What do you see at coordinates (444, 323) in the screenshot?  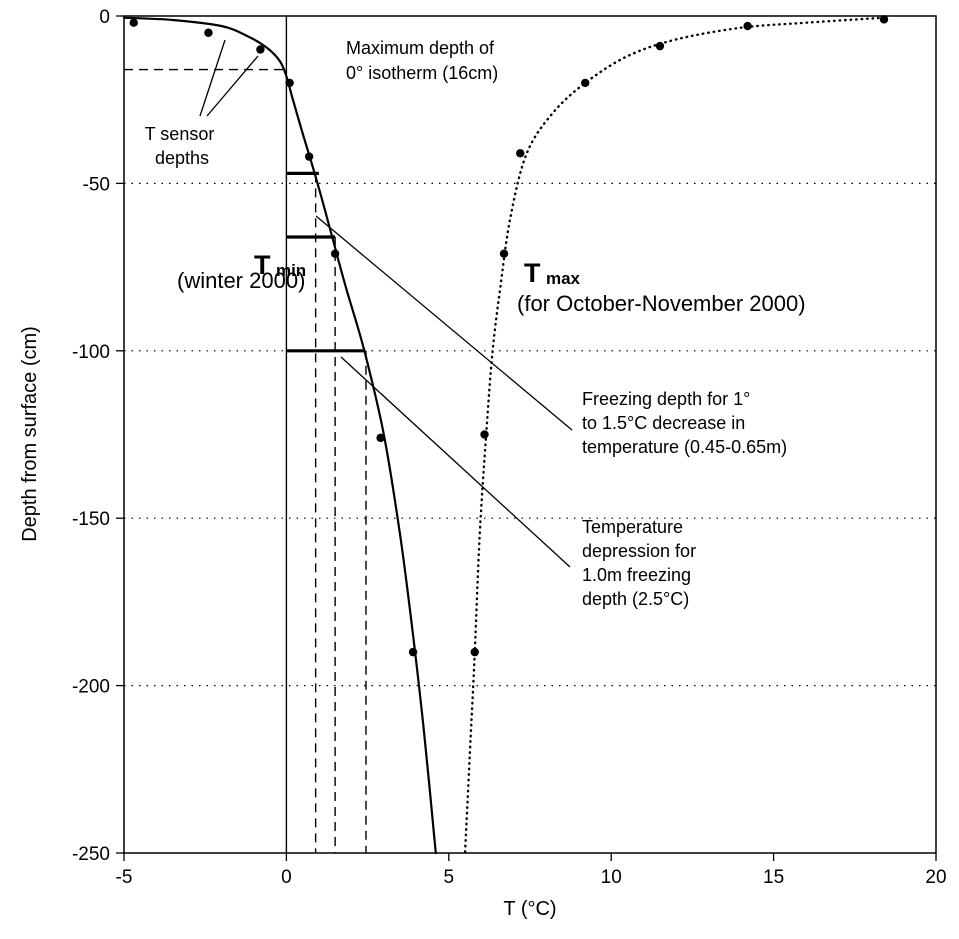 I see `freezing-leader` at bounding box center [444, 323].